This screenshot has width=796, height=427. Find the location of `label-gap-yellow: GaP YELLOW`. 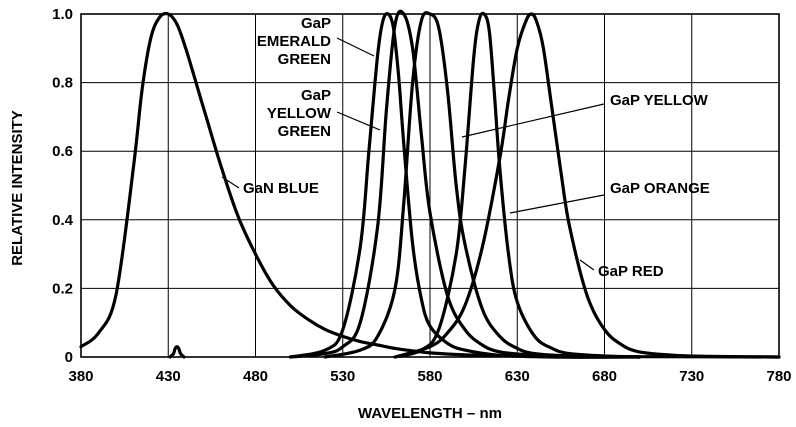

label-gap-yellow: GaP YELLOW is located at coordinates (659, 100).